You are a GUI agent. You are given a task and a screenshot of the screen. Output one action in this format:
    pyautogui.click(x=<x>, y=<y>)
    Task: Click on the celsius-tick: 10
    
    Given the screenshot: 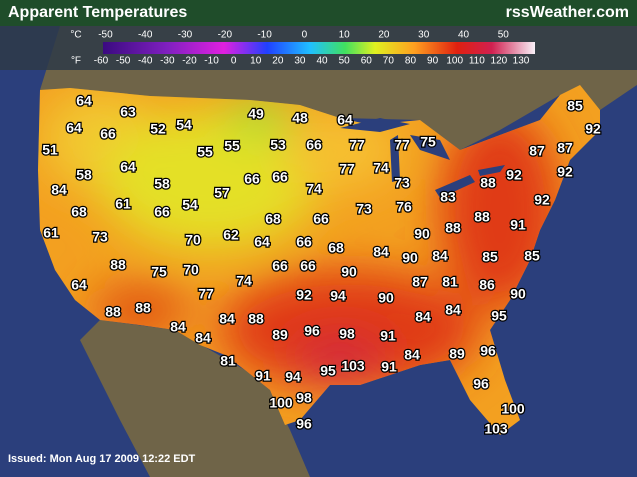 What is the action you would take?
    pyautogui.click(x=345, y=35)
    